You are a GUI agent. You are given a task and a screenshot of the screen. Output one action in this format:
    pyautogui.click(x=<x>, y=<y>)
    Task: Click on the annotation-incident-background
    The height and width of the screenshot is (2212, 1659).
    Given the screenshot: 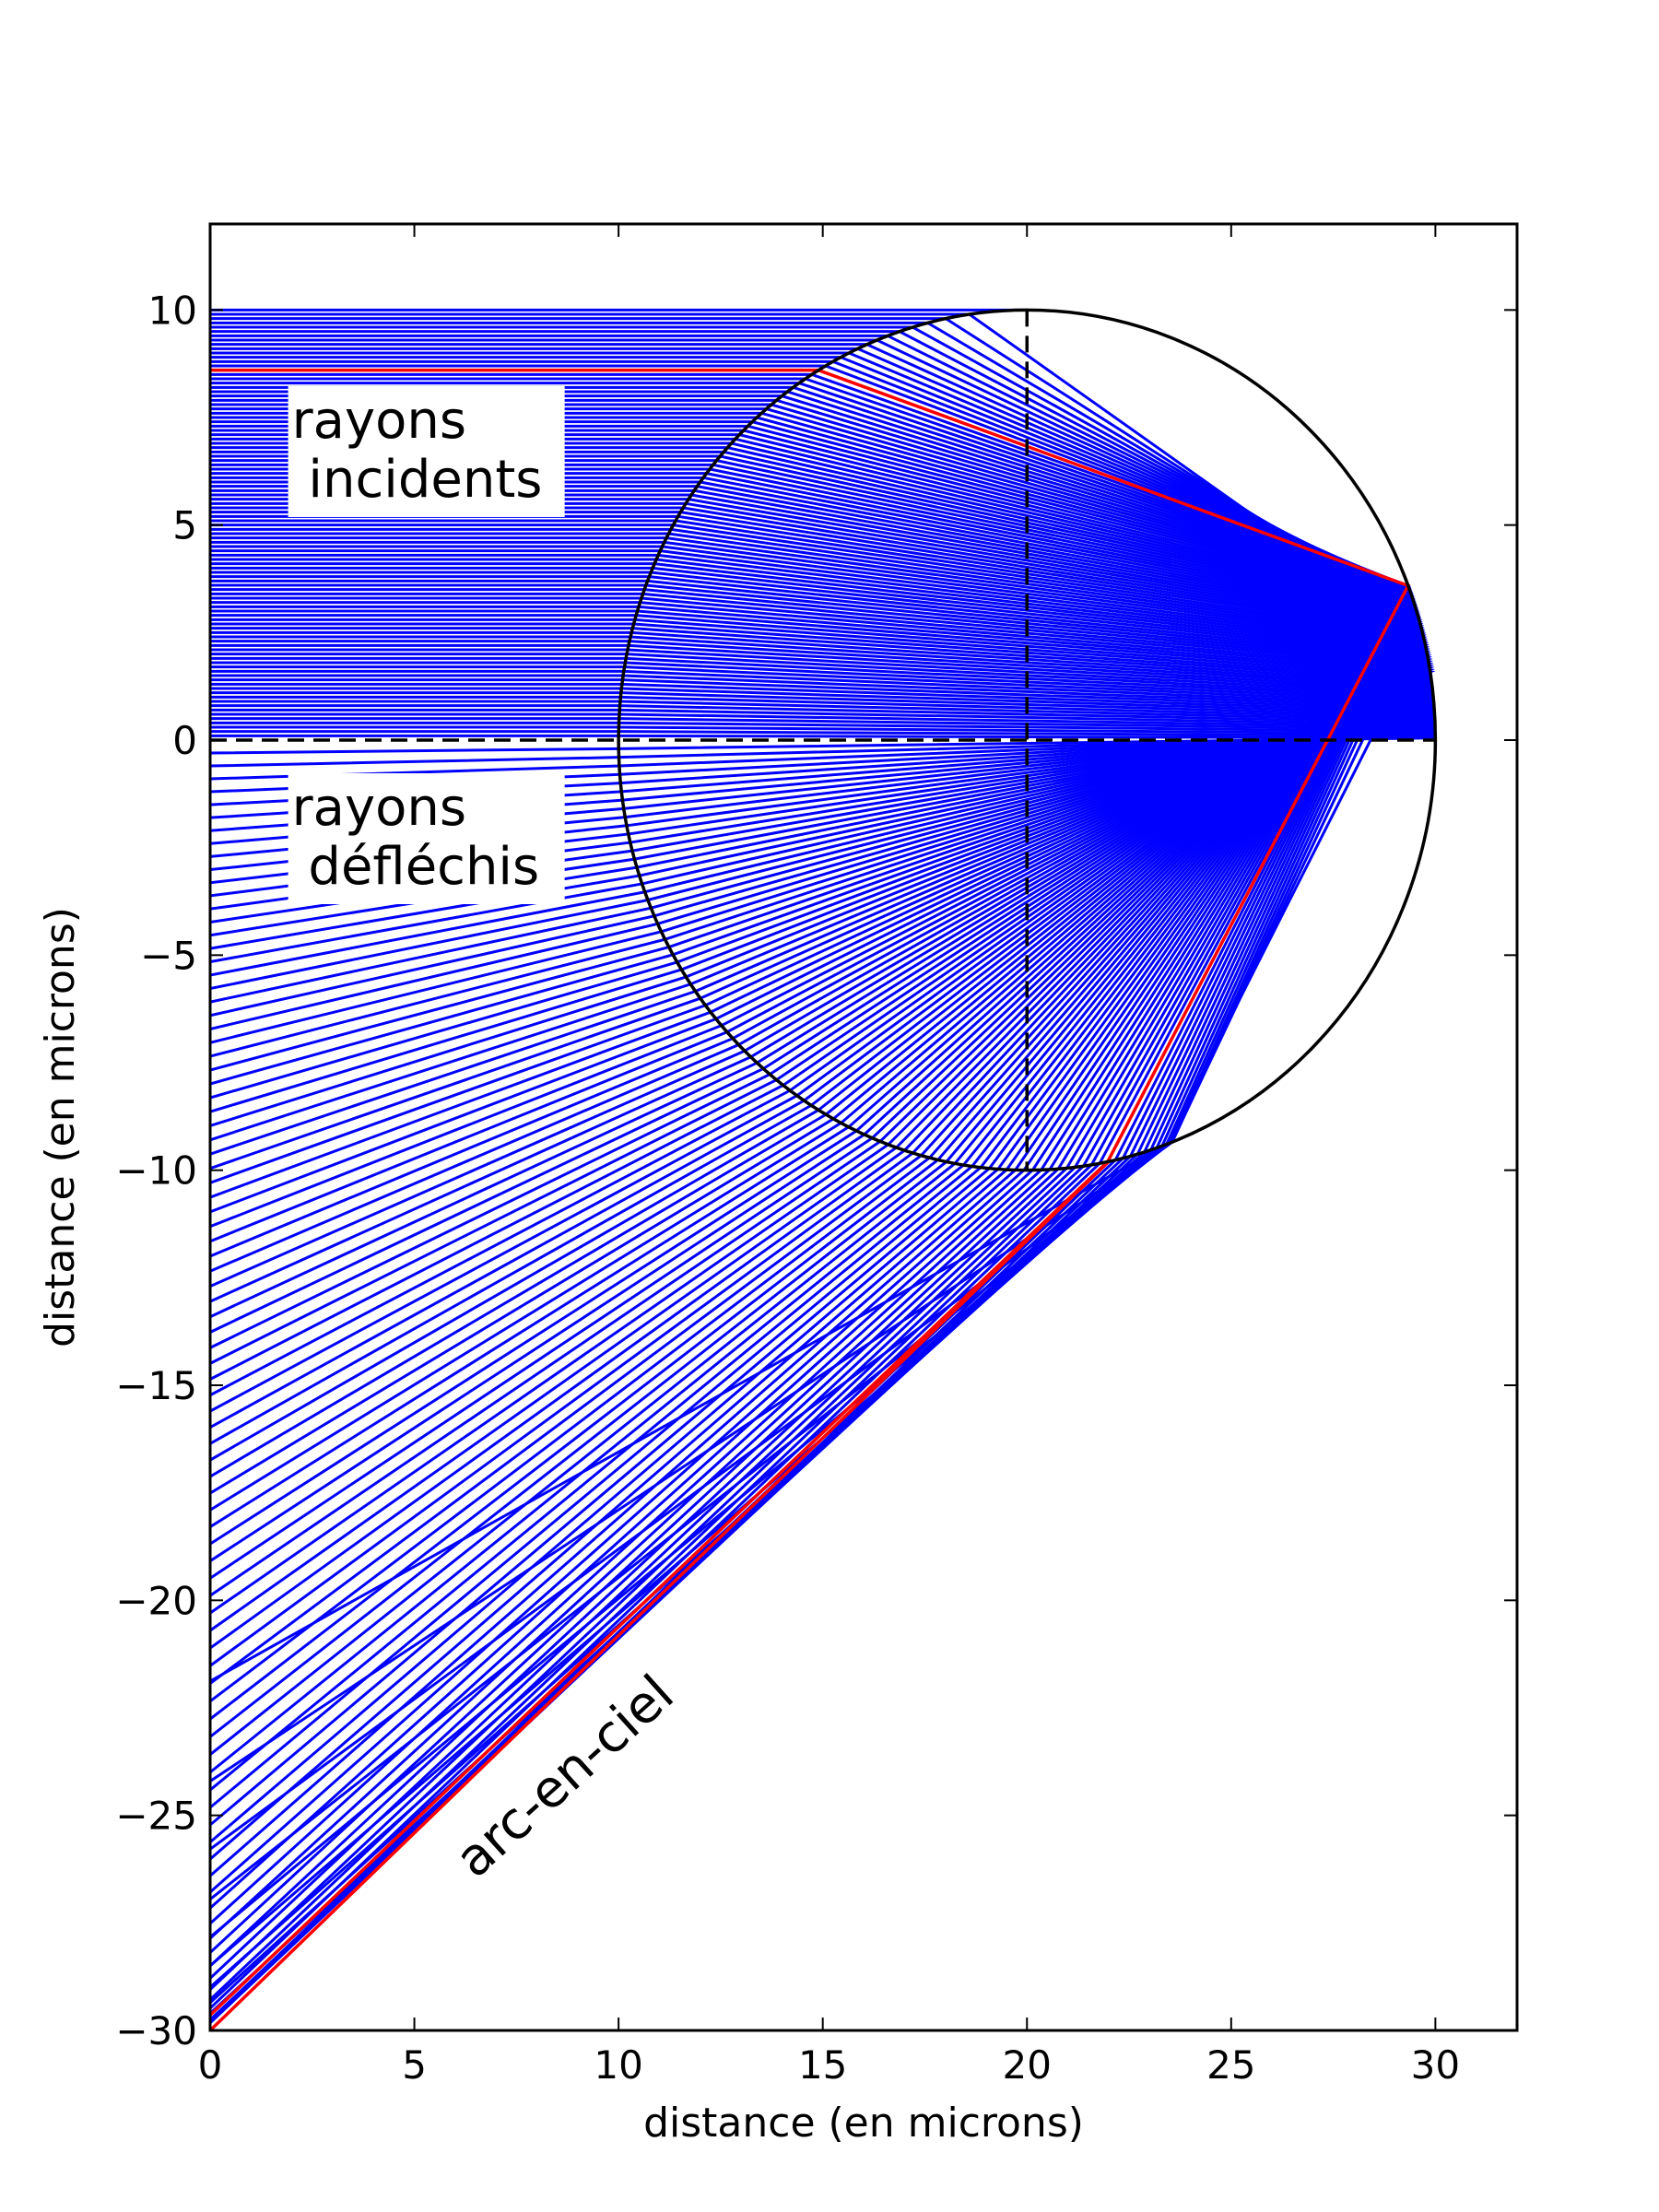 What is the action you would take?
    pyautogui.click(x=426, y=451)
    